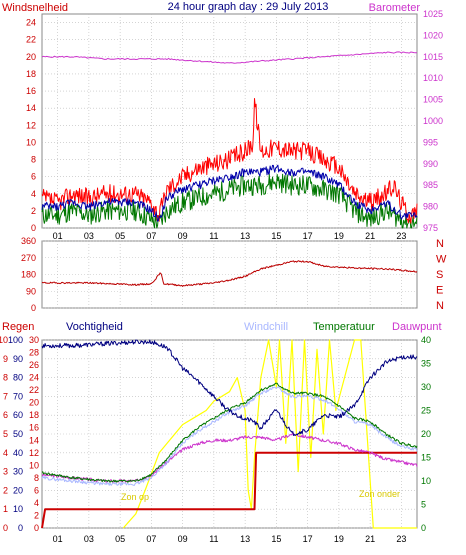 This screenshot has height=555, width=466. I want to click on barometer-tick: 990, so click(430, 164).